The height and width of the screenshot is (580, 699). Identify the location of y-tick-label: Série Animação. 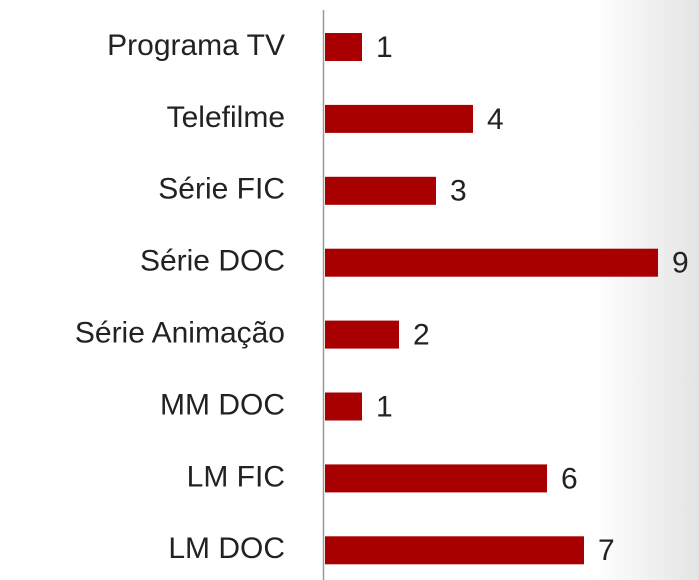
(180, 333).